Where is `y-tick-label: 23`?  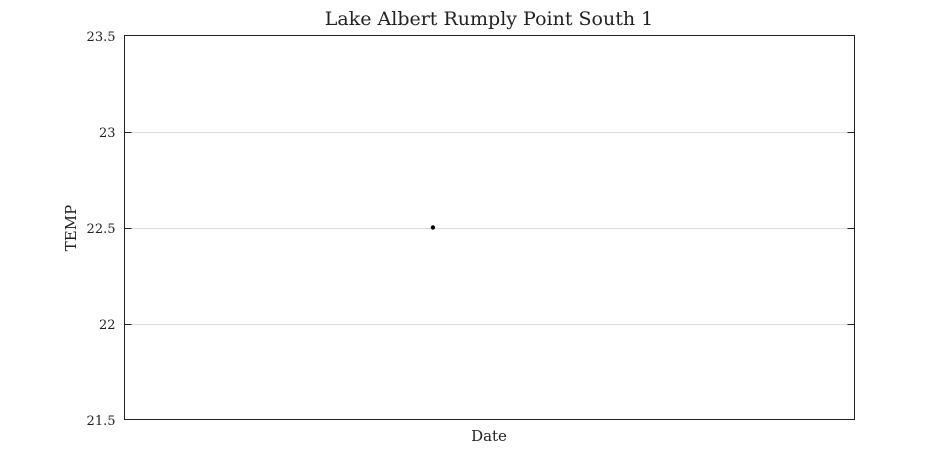 y-tick-label: 23 is located at coordinates (107, 133).